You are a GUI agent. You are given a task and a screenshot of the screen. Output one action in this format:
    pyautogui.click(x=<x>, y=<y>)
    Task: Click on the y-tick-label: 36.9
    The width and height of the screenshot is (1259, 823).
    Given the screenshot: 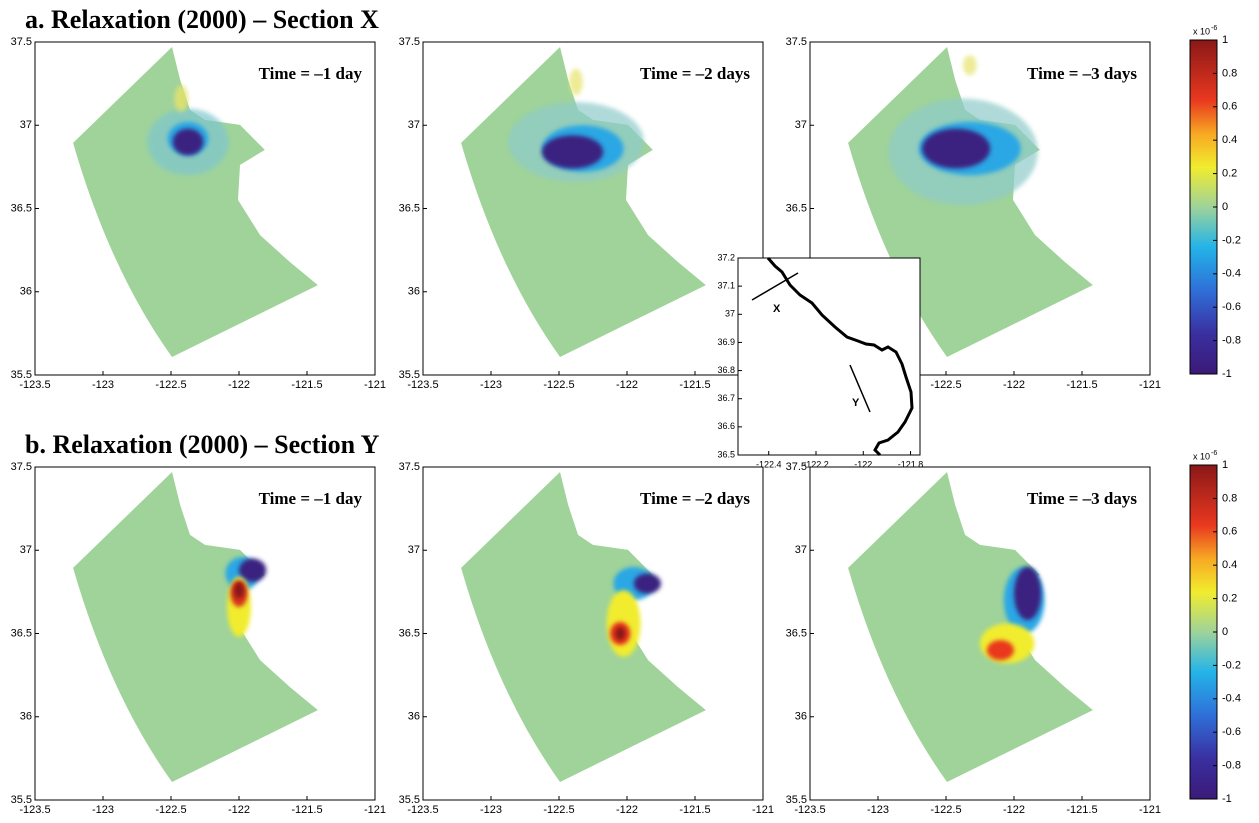 What is the action you would take?
    pyautogui.click(x=726, y=342)
    